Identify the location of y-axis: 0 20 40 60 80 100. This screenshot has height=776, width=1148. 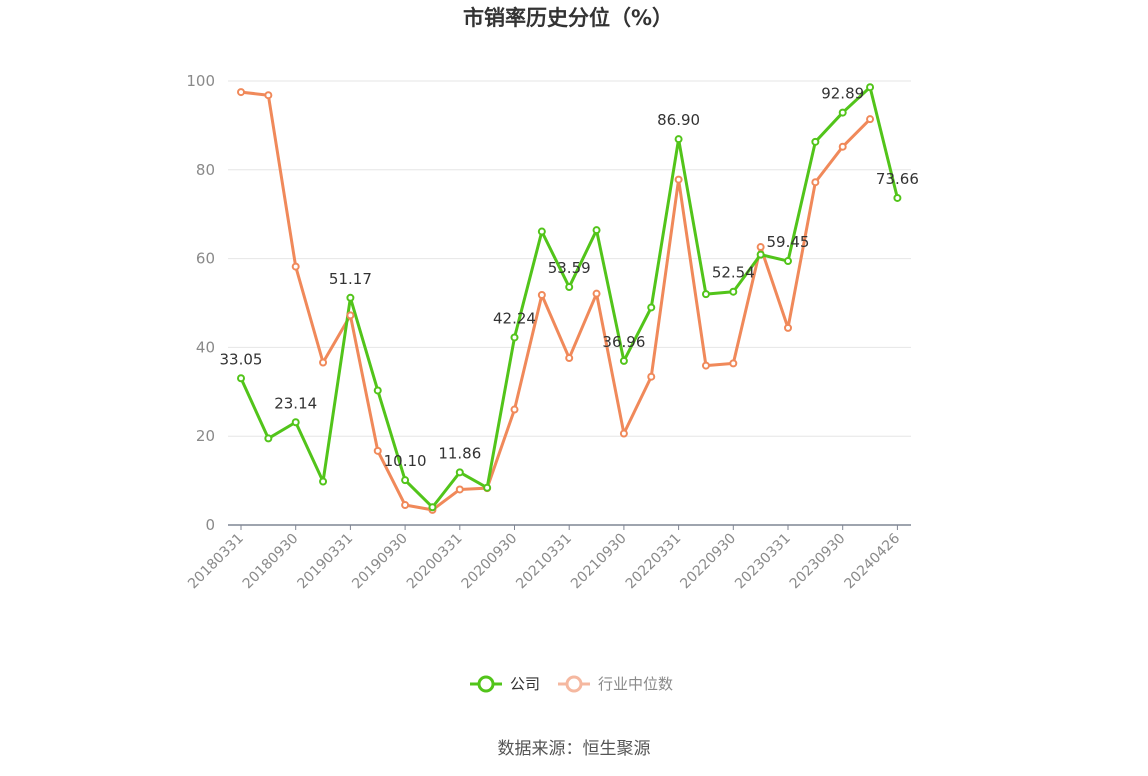
(200, 303).